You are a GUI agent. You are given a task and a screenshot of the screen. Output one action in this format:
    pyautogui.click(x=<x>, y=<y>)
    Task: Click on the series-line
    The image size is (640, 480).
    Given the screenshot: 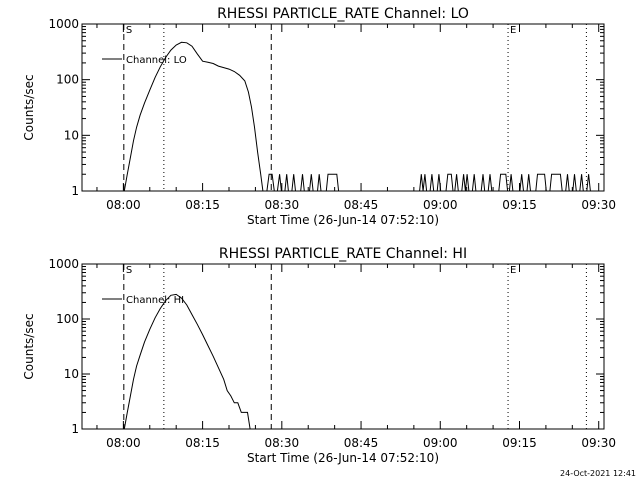 What is the action you would take?
    pyautogui.click(x=188, y=361)
    